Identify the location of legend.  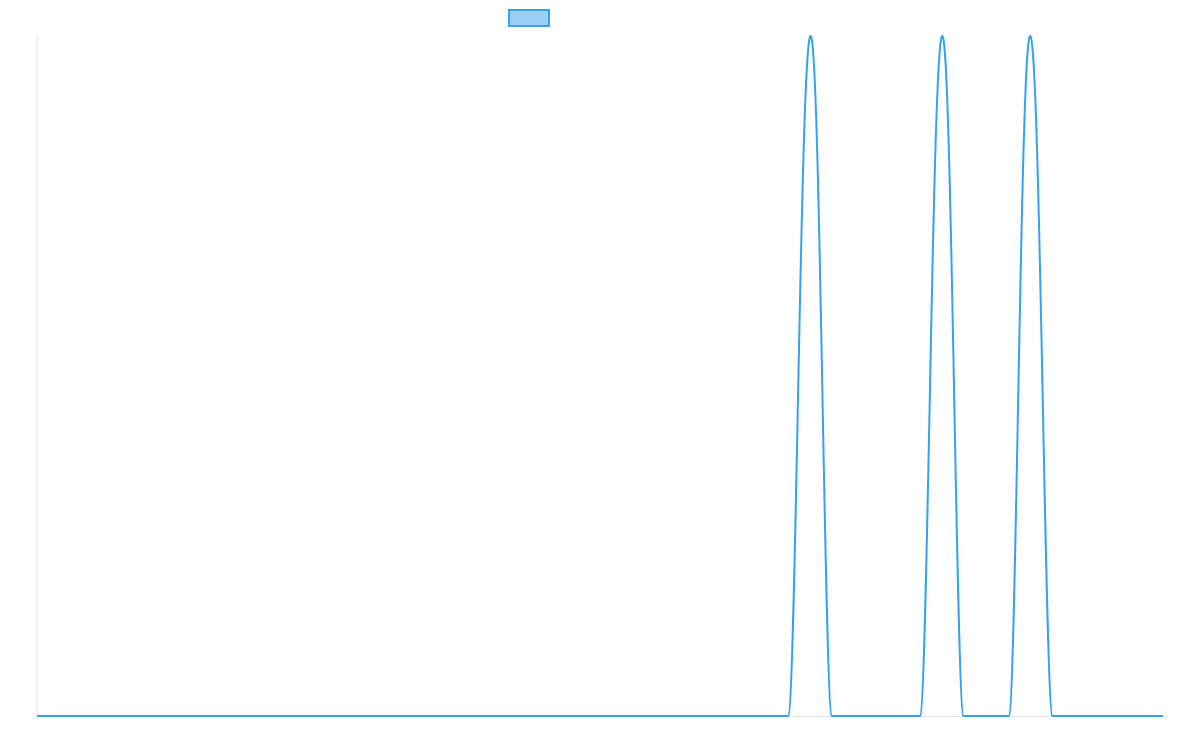
(533, 18).